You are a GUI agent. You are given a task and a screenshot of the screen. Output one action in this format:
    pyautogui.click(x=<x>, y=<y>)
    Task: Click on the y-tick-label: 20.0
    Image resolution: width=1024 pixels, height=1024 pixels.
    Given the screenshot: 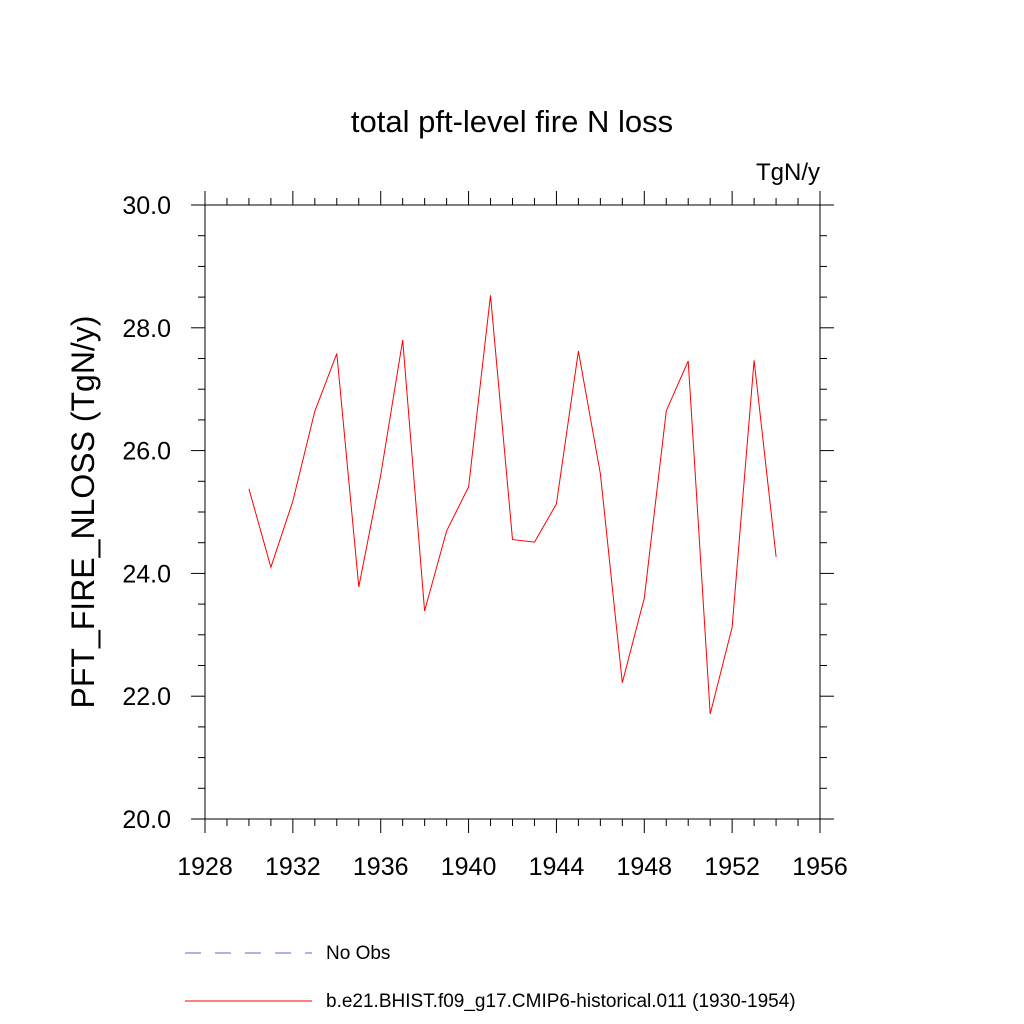 What is the action you would take?
    pyautogui.click(x=146, y=820)
    